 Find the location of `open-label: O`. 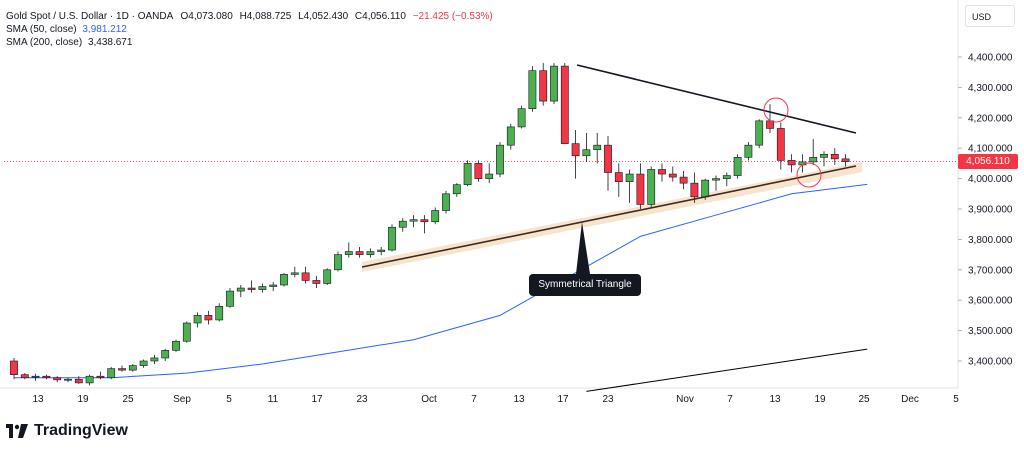

open-label: O is located at coordinates (184, 16).